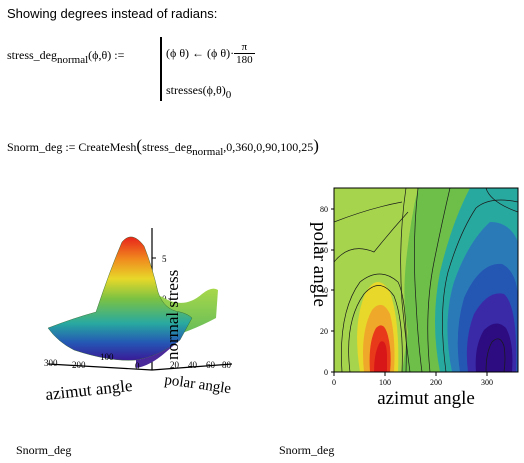 This screenshot has height=463, width=524. Describe the element at coordinates (196, 90) in the screenshot. I see `stresses-call: stresses(ϕ,θ)` at that location.